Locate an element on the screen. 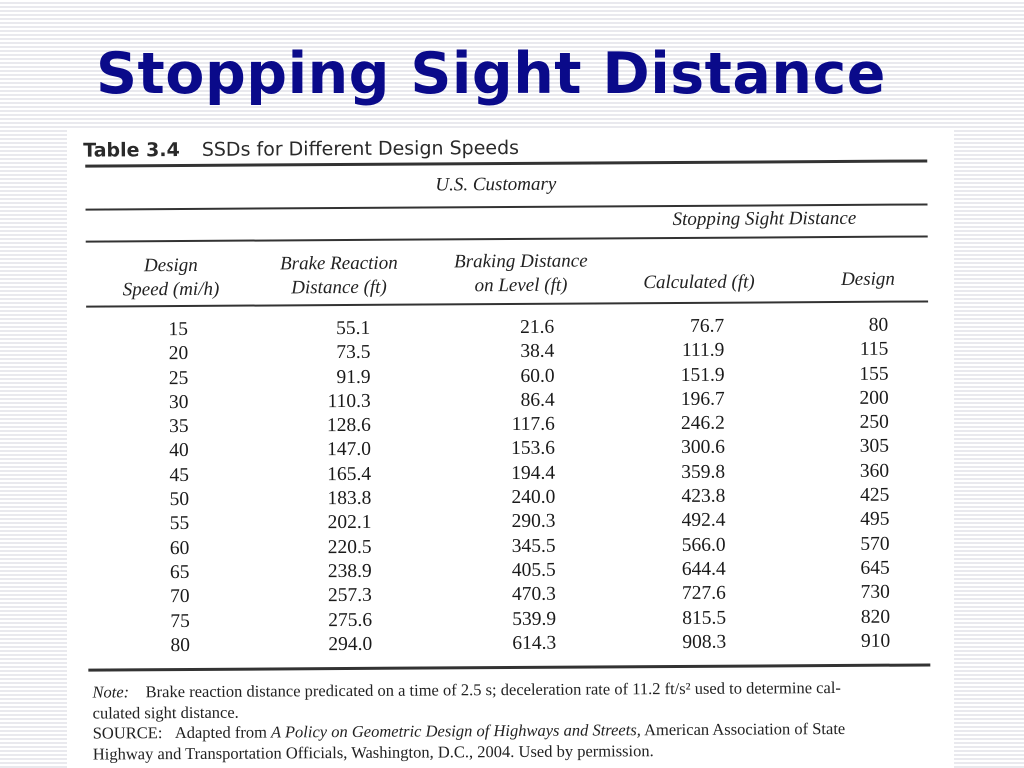 The image size is (1024, 768). table-cell: 35 is located at coordinates (179, 427).